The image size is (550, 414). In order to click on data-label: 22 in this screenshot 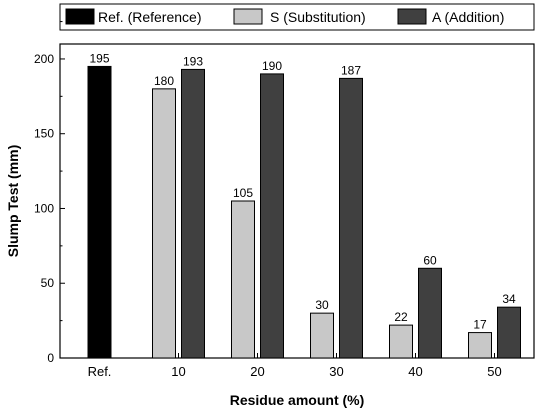, I will do `click(401, 317)`.